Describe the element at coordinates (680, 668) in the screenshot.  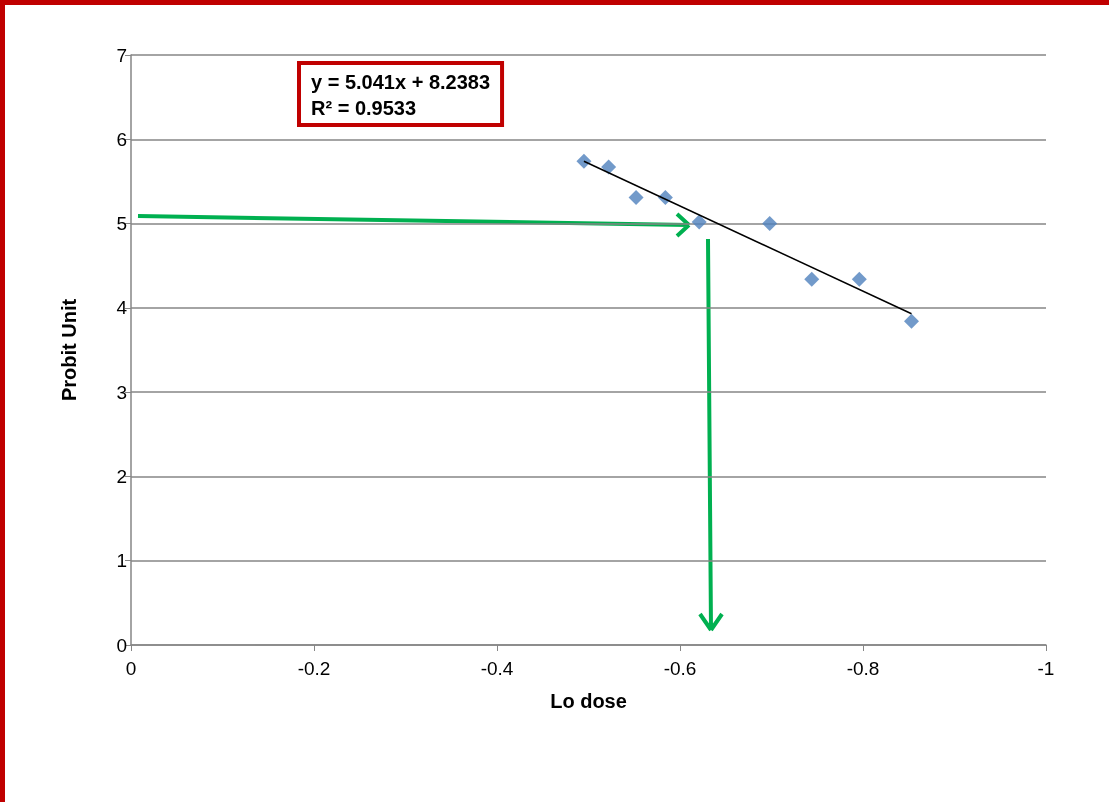
I see `x-tick-label: -0.6` at that location.